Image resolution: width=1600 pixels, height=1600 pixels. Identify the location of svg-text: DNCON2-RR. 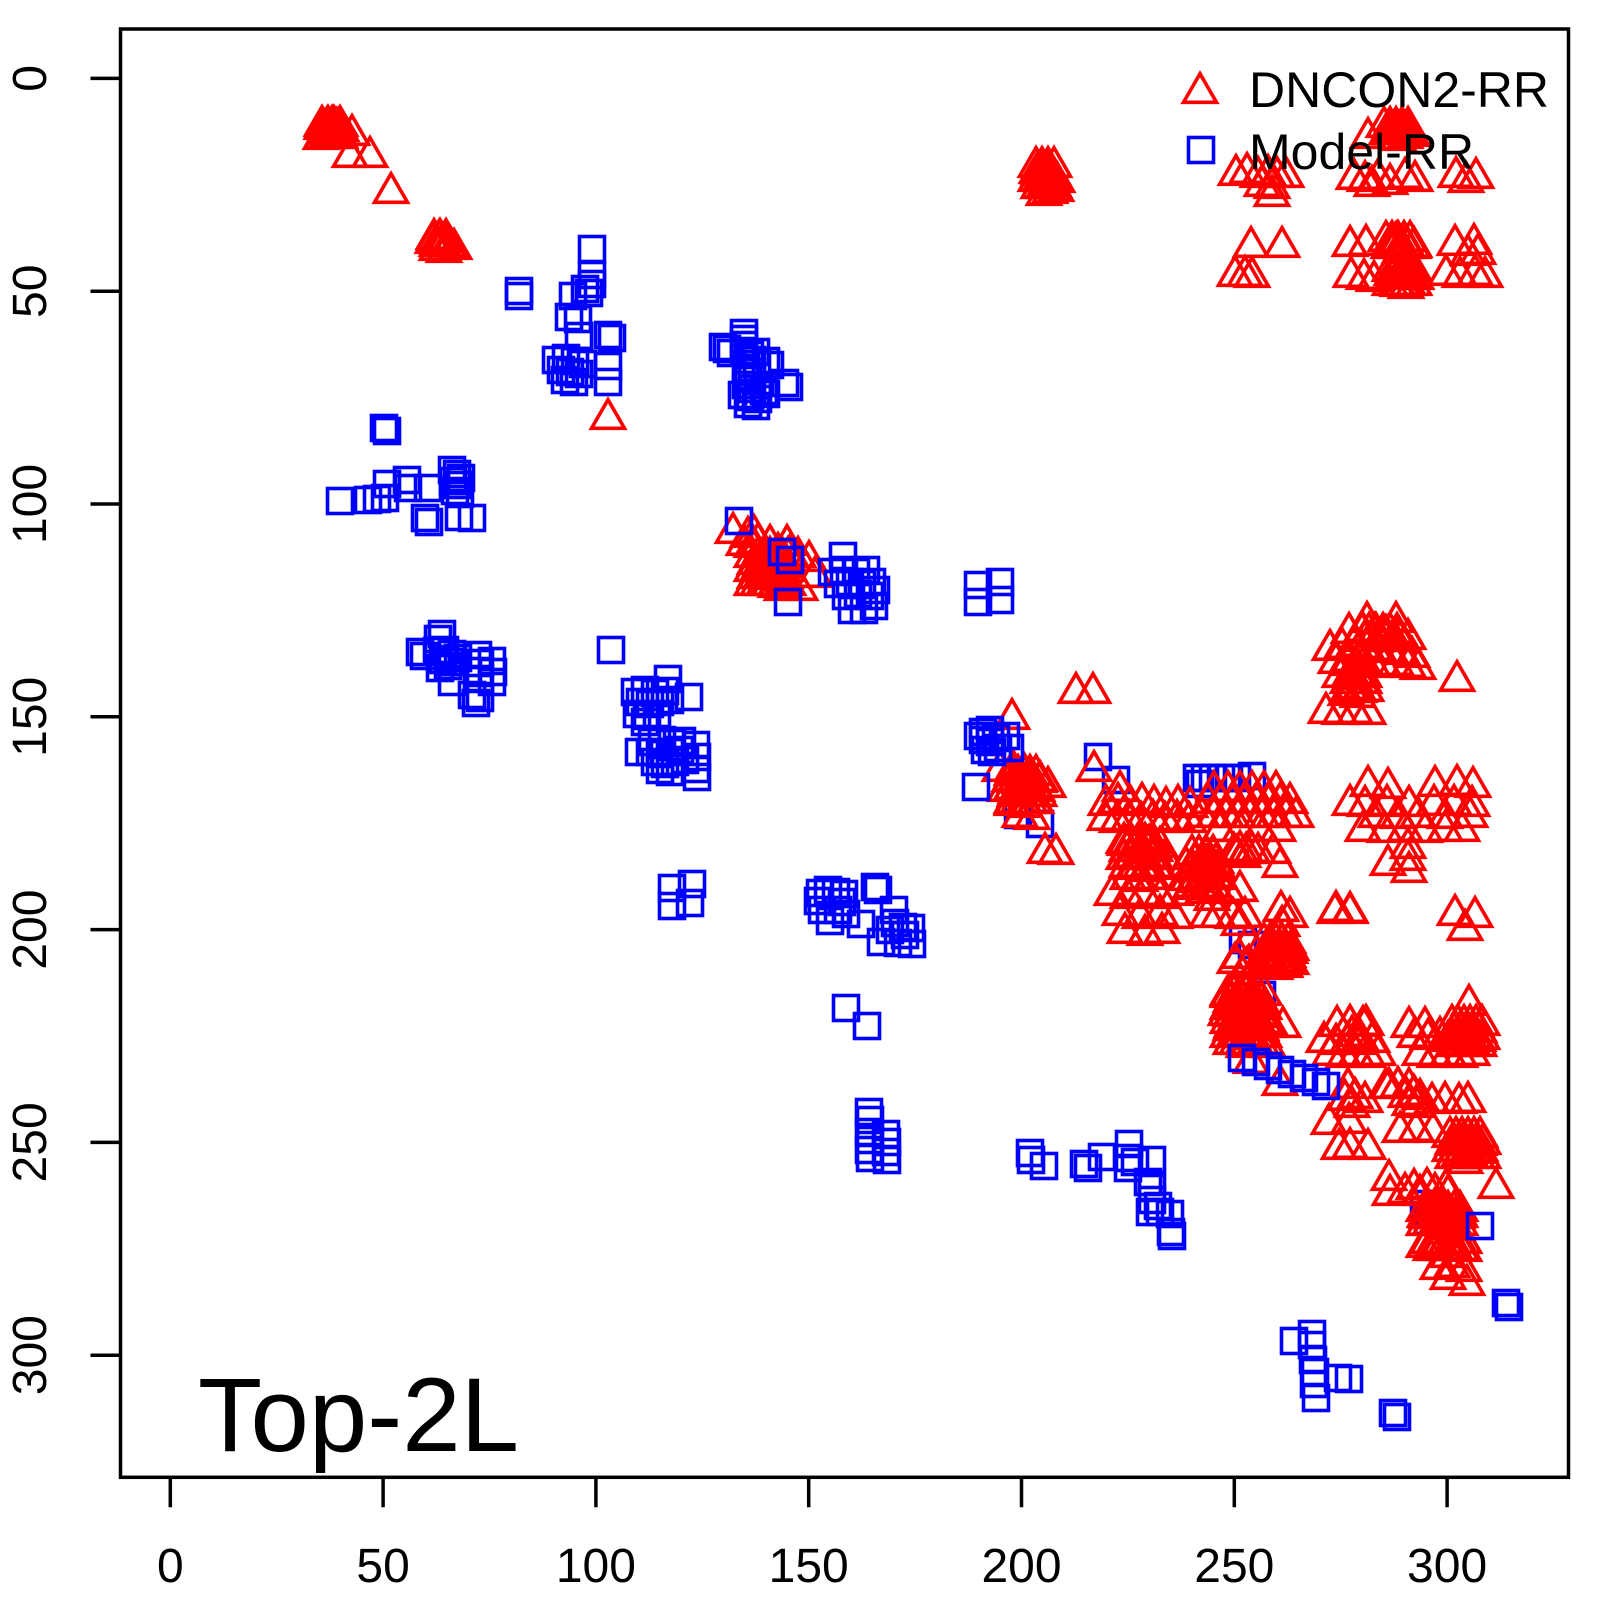
(1399, 90).